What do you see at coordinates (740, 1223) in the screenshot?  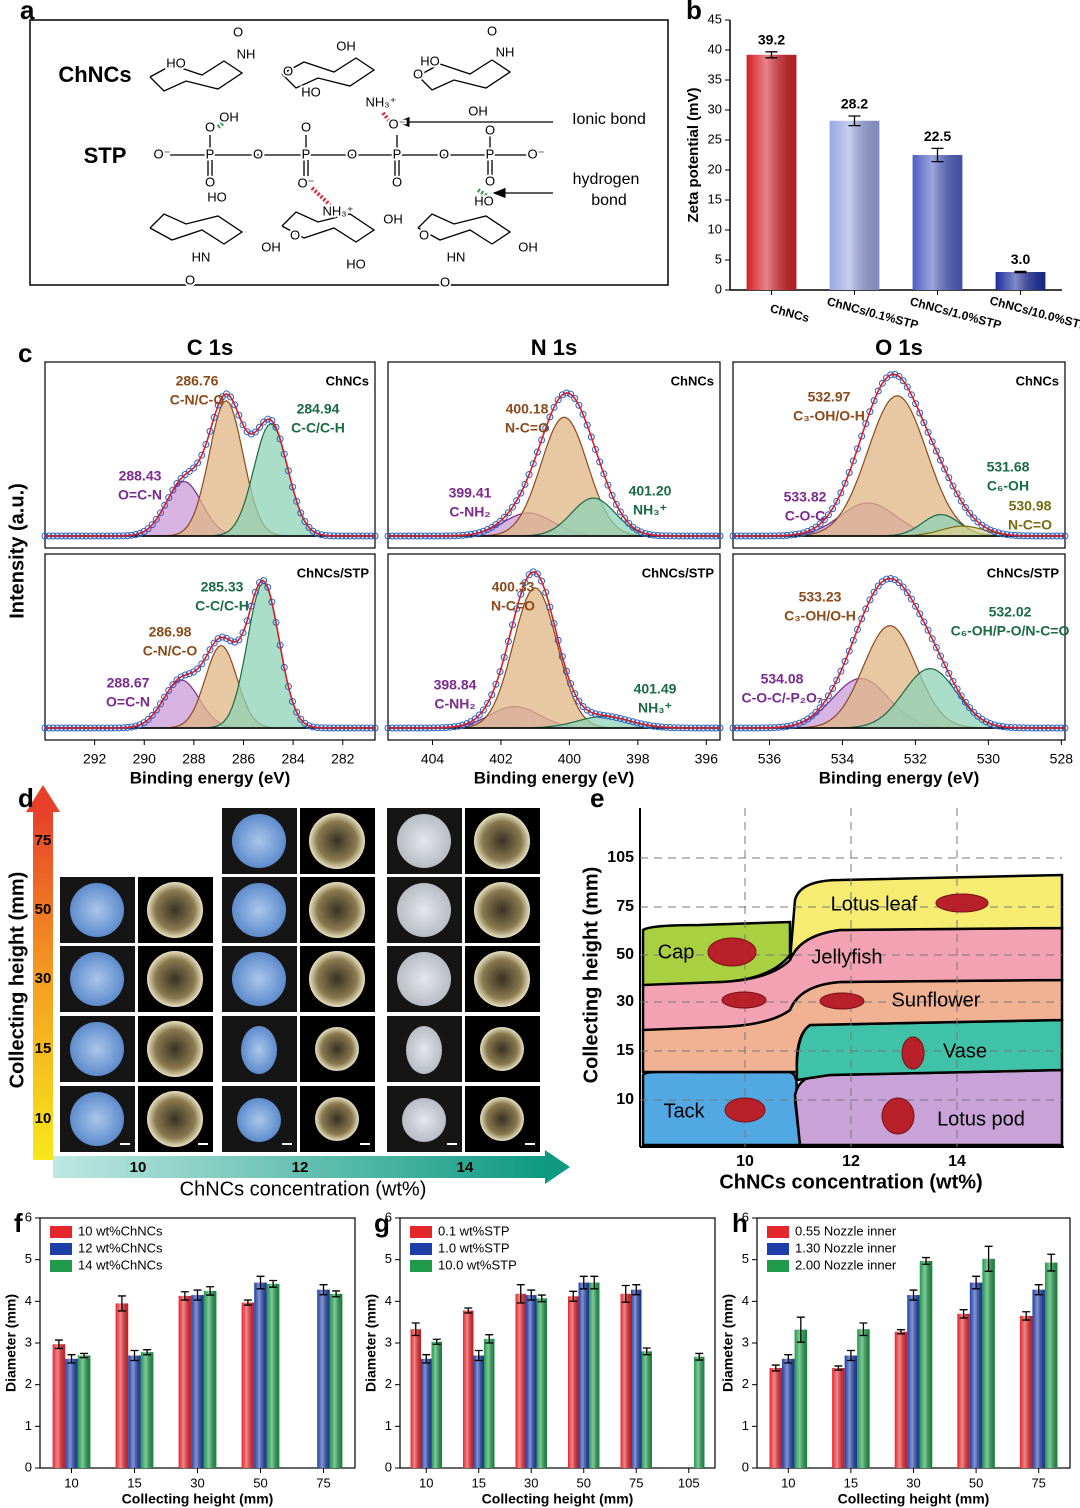 I see `panel-letter: h` at bounding box center [740, 1223].